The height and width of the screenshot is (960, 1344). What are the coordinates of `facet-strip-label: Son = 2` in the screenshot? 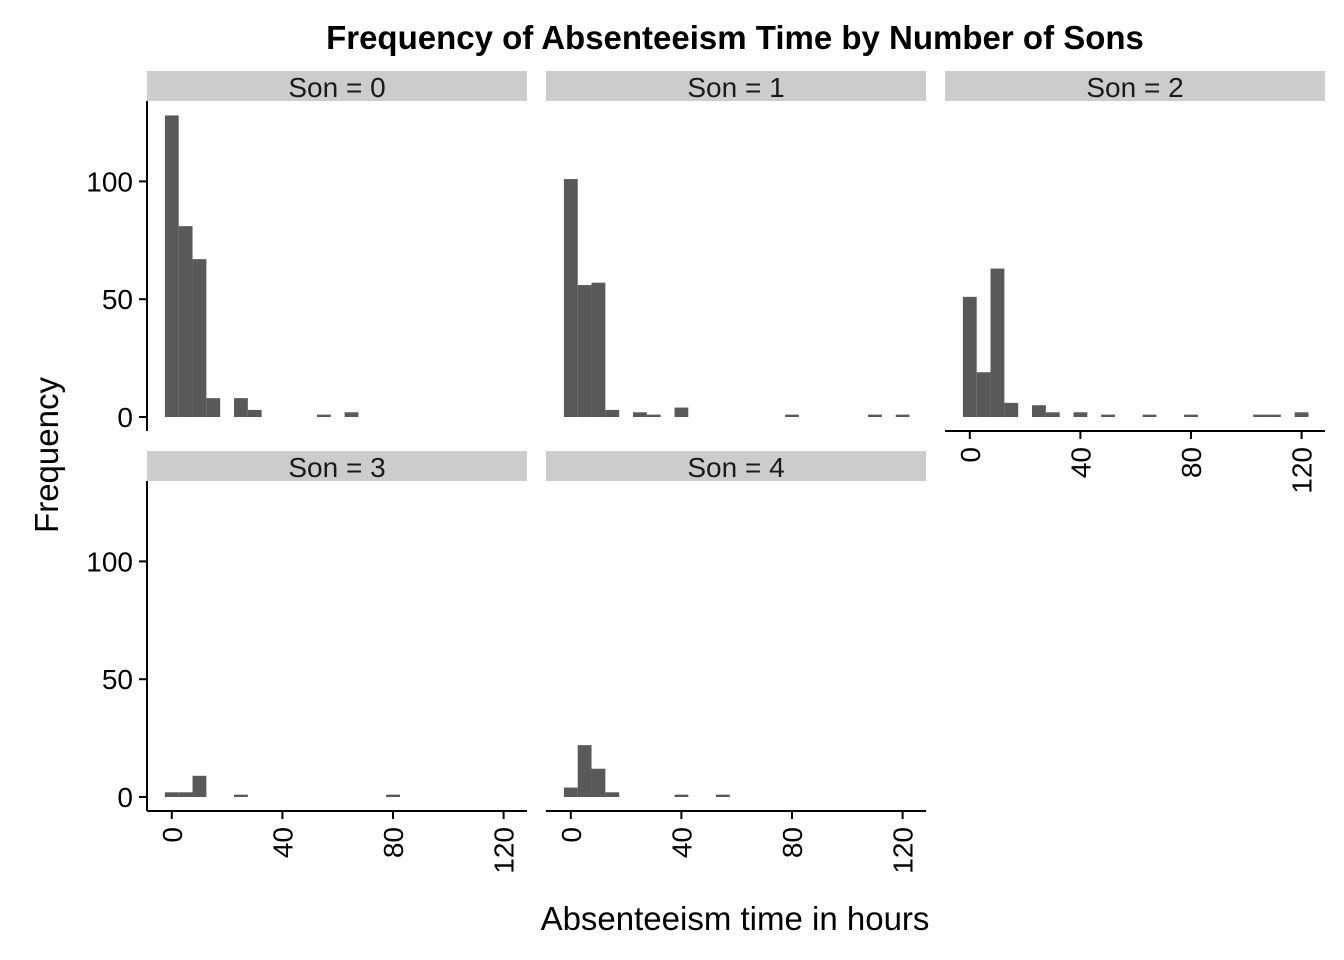 It's located at (1134, 87).